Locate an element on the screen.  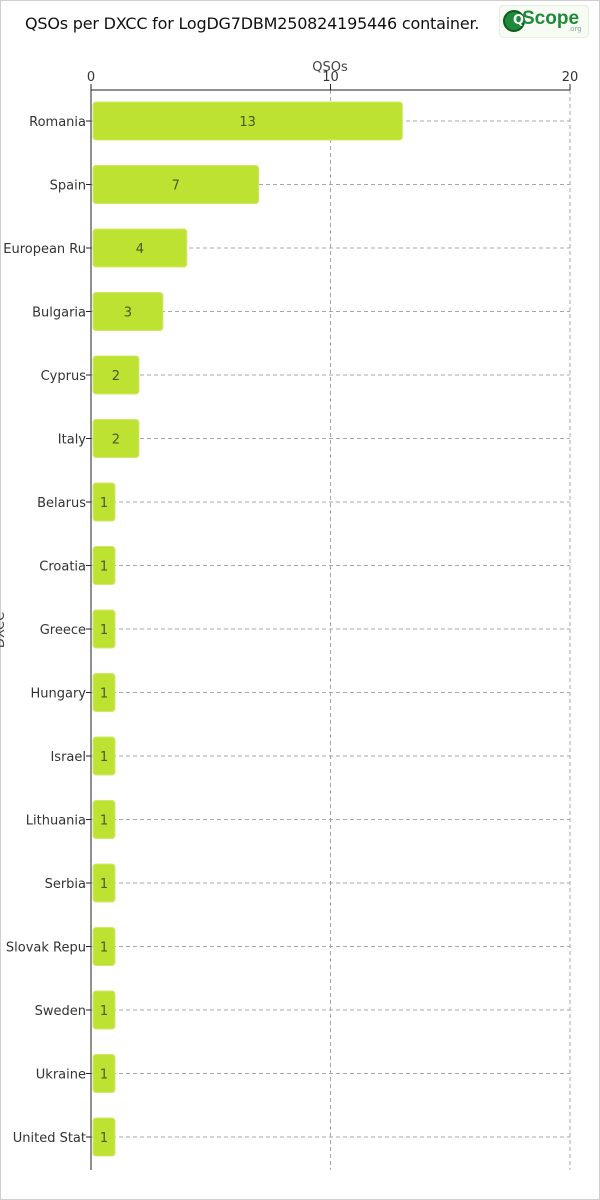
category-label: United Stat is located at coordinates (49, 1138).